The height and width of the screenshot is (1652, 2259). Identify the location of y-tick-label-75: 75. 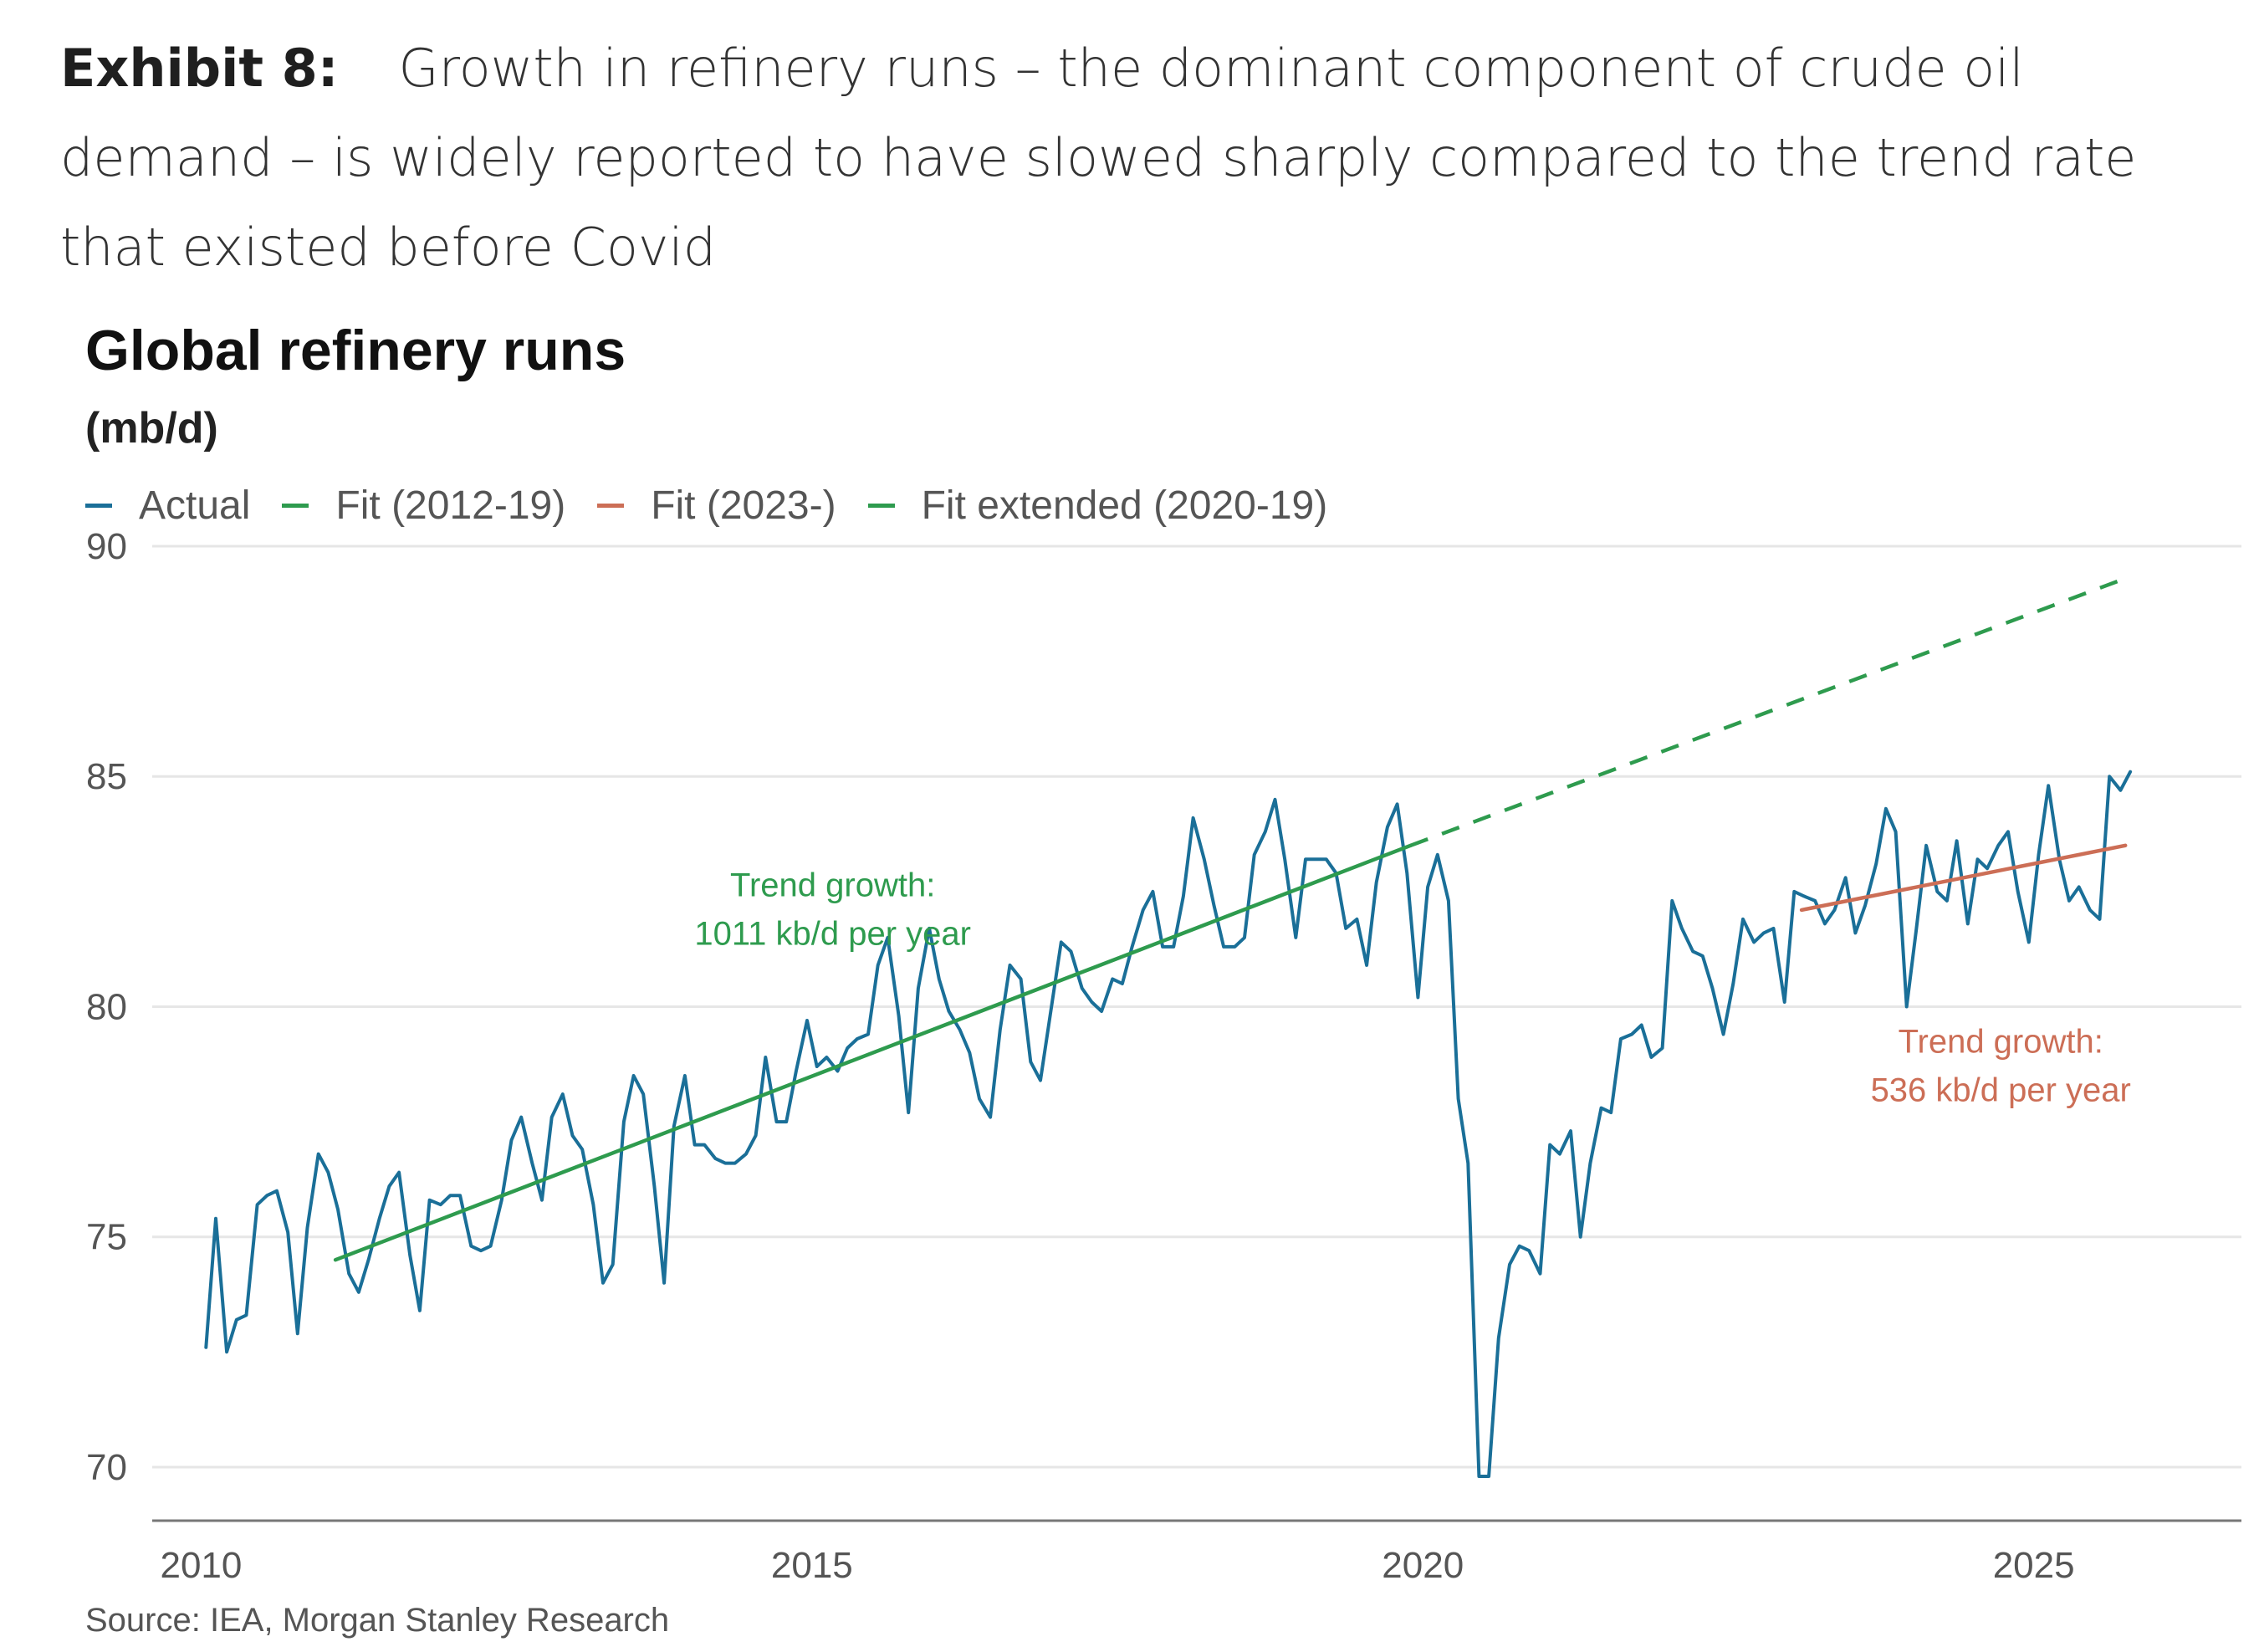
(106, 1237).